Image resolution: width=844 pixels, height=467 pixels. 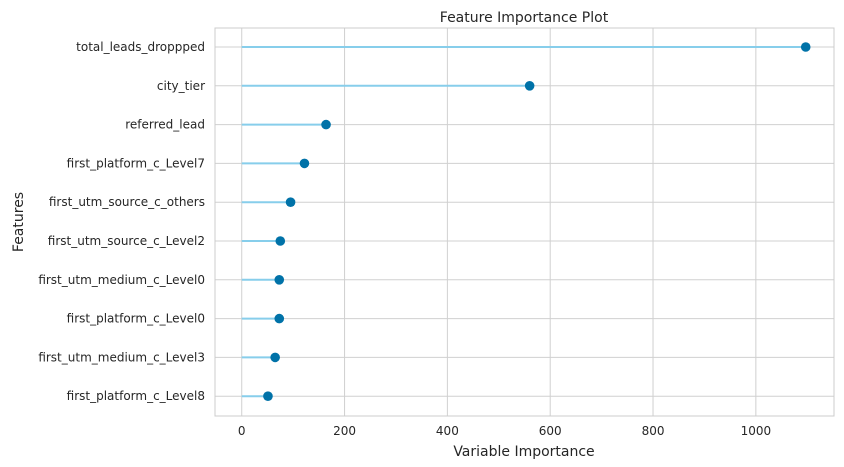 What do you see at coordinates (344, 431) in the screenshot?
I see `x-tick-label: 200` at bounding box center [344, 431].